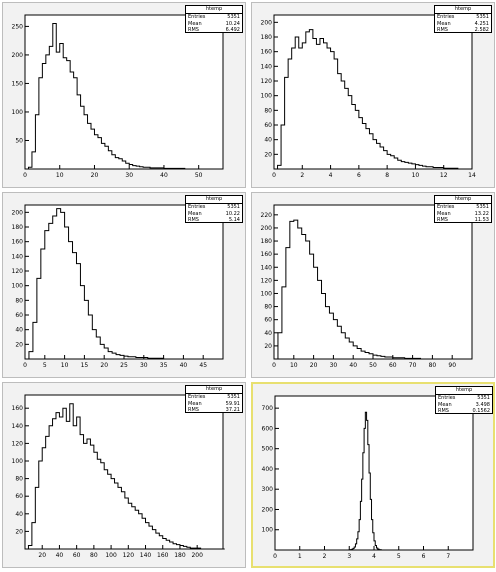  What do you see at coordinates (214, 30) in the screenshot?
I see `stats-row-rms: RMS 6.492` at bounding box center [214, 30].